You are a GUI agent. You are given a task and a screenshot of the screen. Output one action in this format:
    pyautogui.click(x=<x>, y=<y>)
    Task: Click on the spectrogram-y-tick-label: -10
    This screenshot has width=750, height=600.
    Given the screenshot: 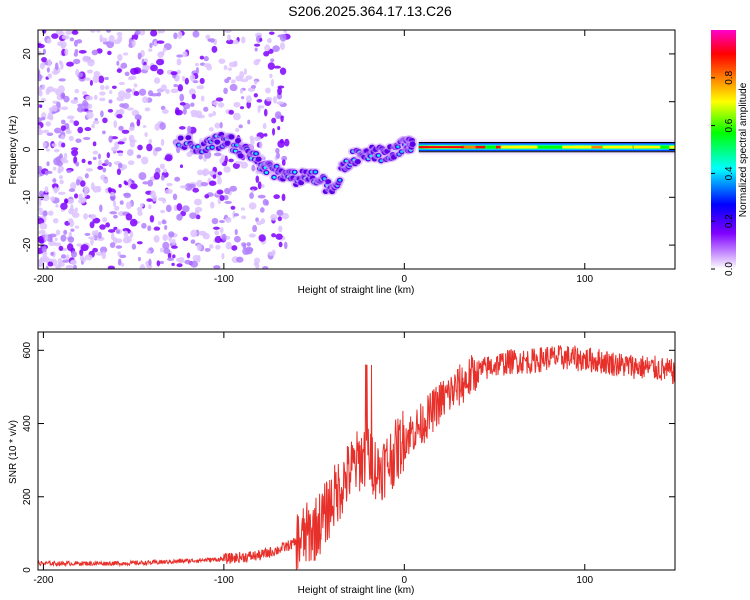 What is the action you would take?
    pyautogui.click(x=27, y=197)
    